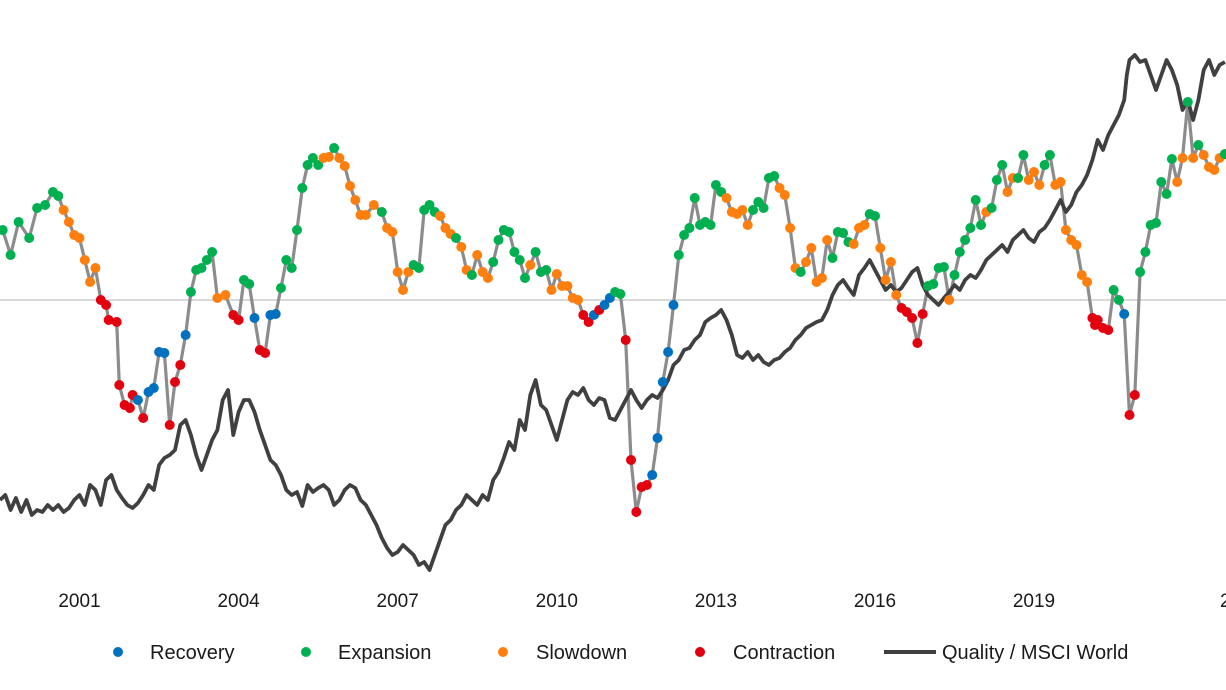  What do you see at coordinates (875, 601) in the screenshot?
I see `x-tick-label: 2016` at bounding box center [875, 601].